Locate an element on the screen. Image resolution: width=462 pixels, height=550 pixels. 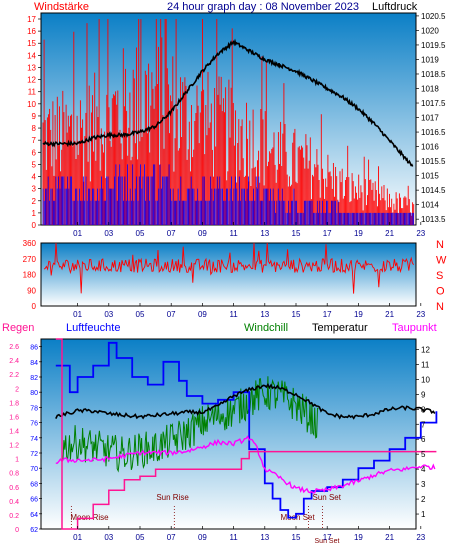
temperature-tick-label: 5 is located at coordinates (423, 454).